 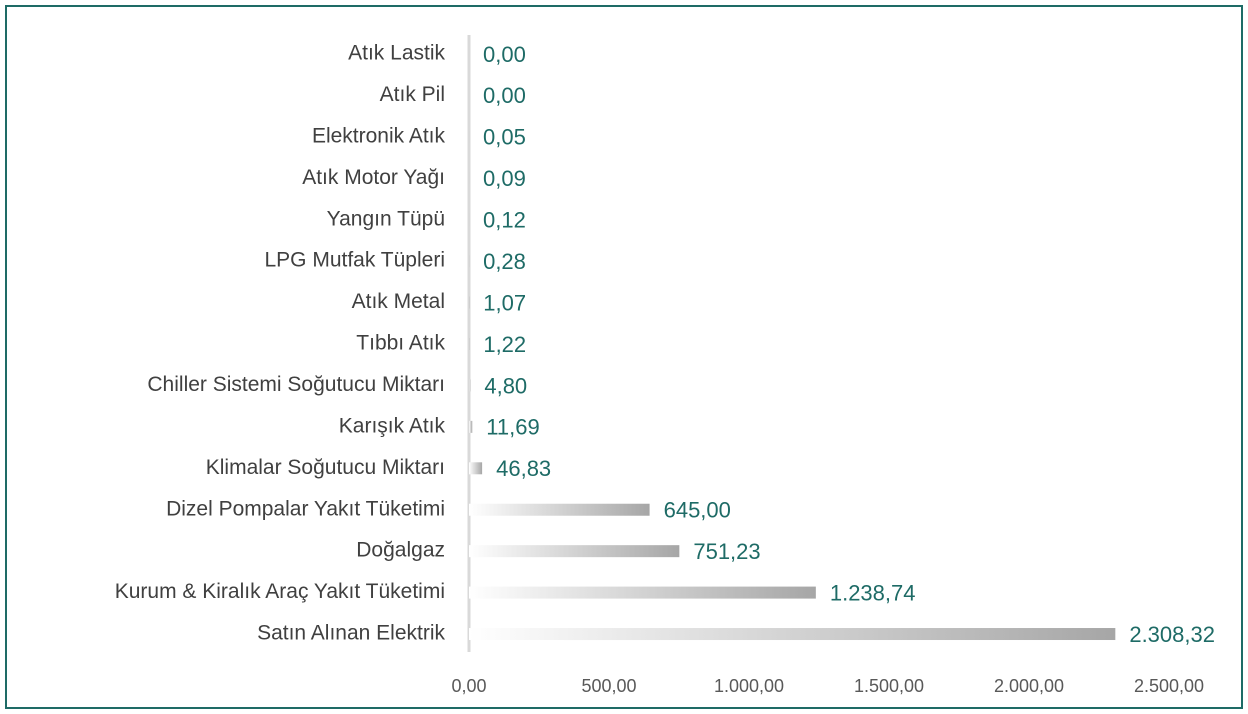 I want to click on y-tick-label: LPG Mutfak Tüpleri, so click(x=354, y=260).